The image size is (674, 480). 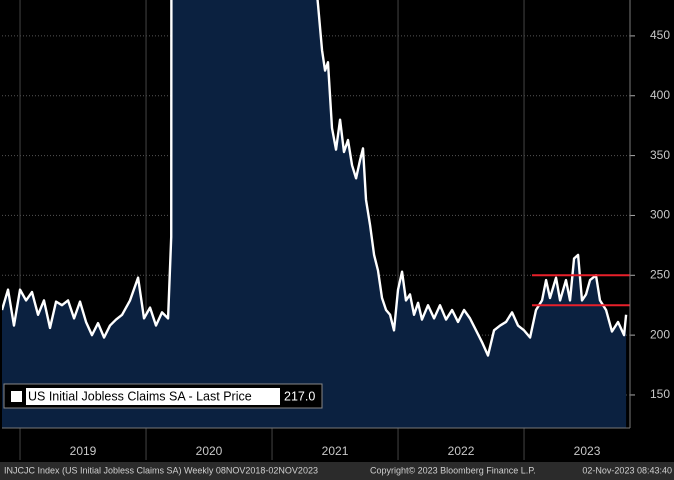 I want to click on footer-bar, so click(x=337, y=471).